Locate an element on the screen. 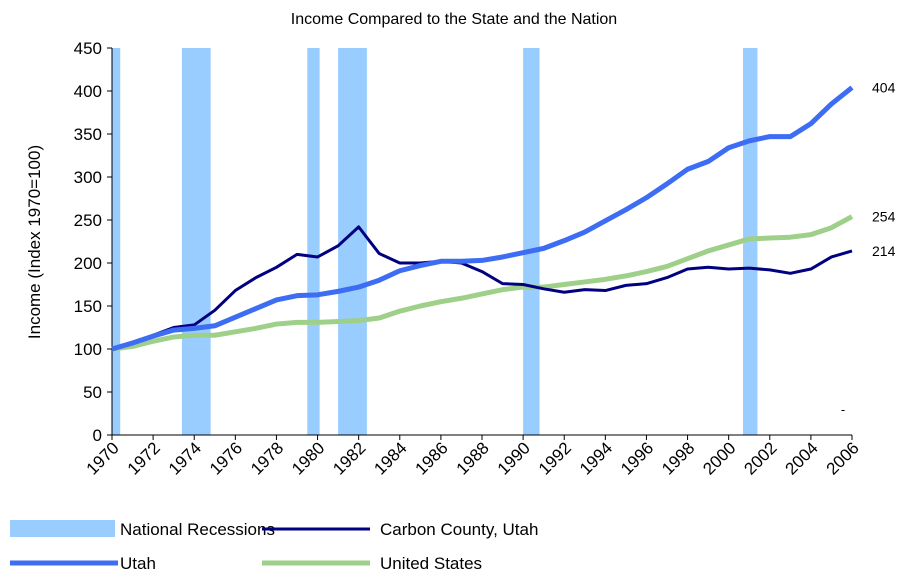 The image size is (908, 580). x-tick-label: 1992 is located at coordinates (555, 458).